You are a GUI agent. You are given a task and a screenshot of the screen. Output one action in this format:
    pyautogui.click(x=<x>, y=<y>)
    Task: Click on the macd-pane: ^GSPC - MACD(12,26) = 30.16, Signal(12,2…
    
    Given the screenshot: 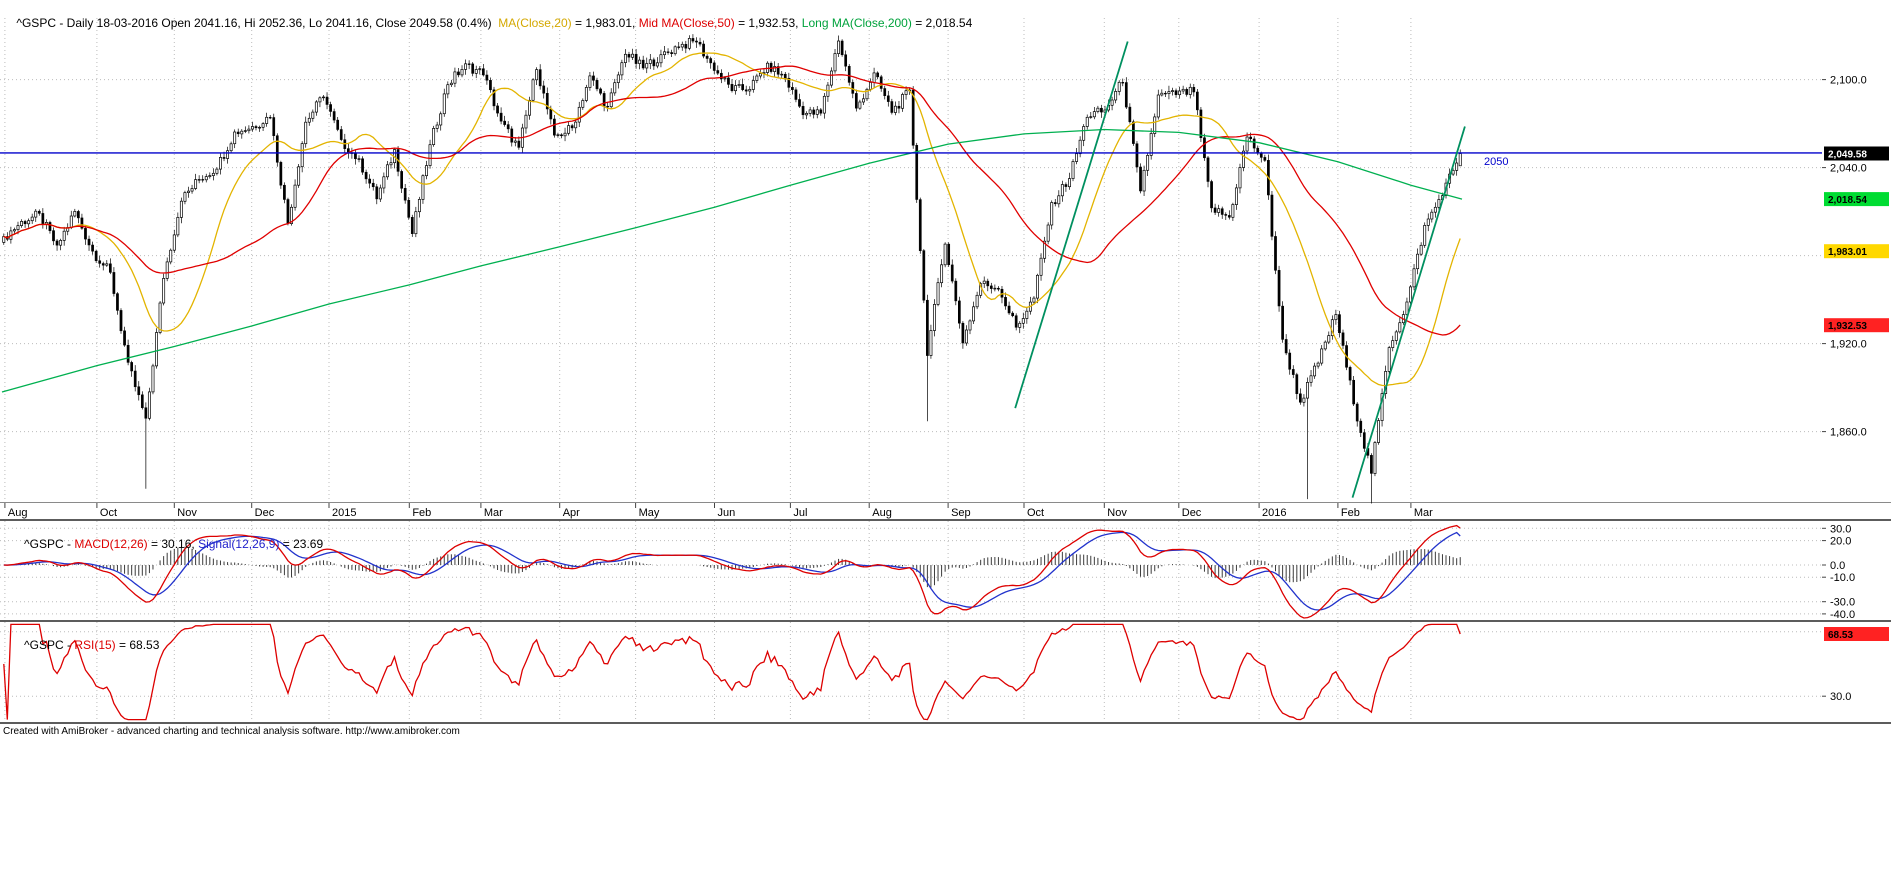 What is the action you would take?
    pyautogui.click(x=945, y=570)
    